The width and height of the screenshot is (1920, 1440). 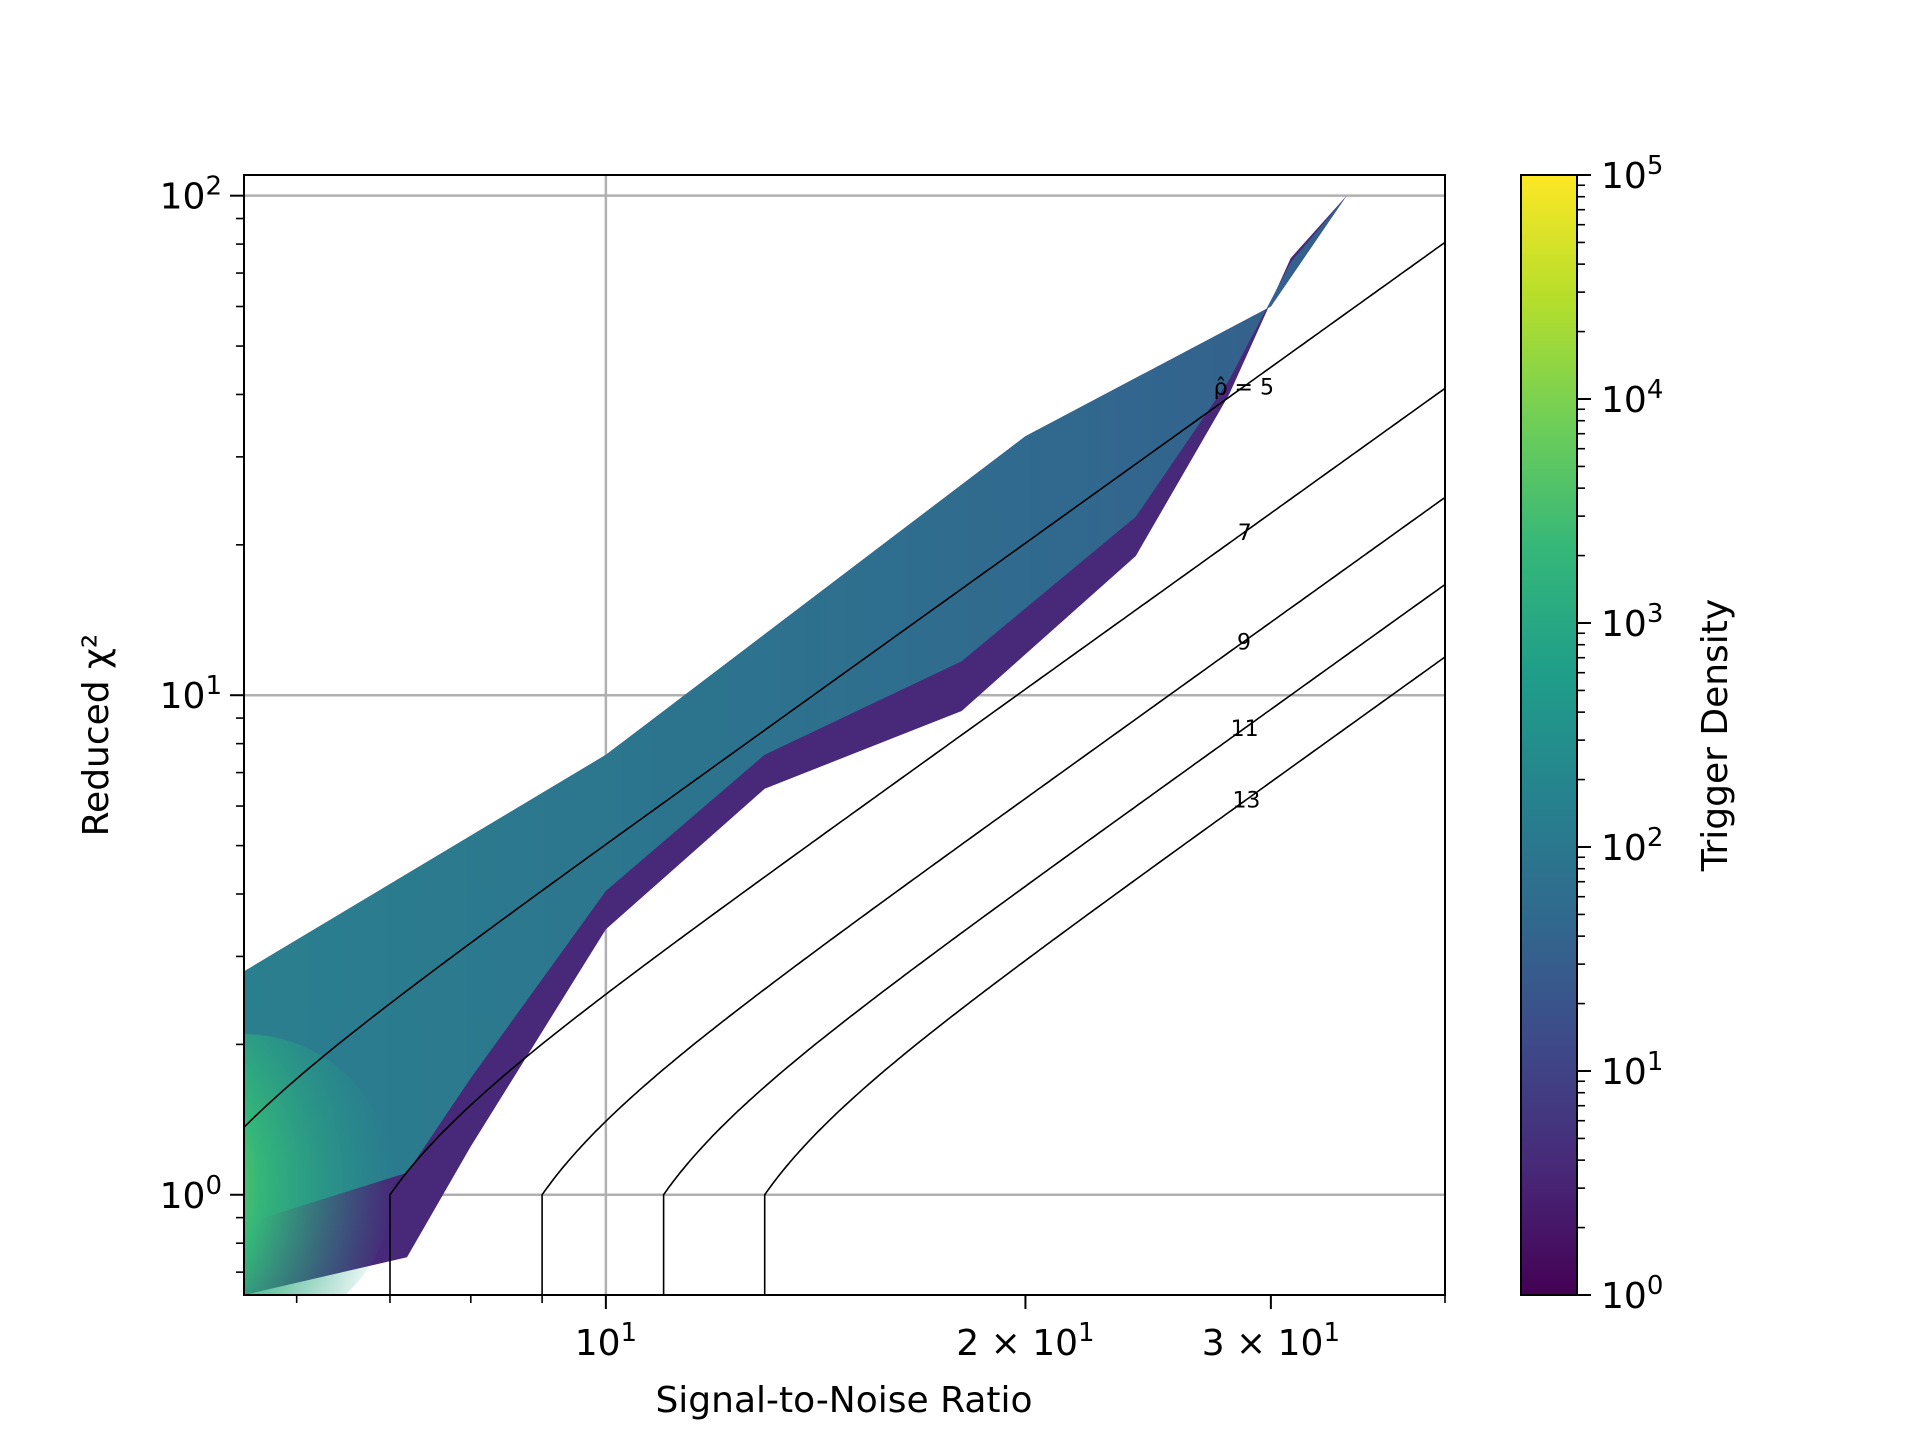 I want to click on colorbar: 100 101 102 103 104 105 Trigger Density, so click(x=1628, y=734).